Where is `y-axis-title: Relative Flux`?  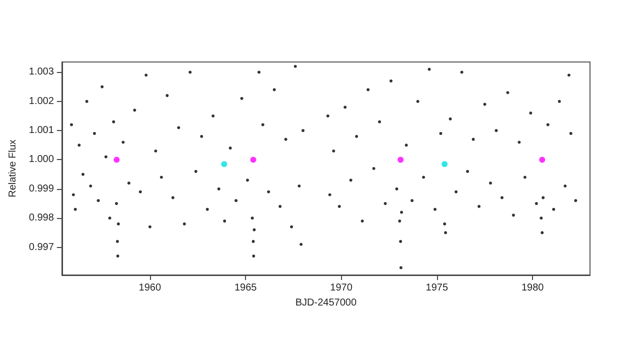
y-axis-title: Relative Flux is located at coordinates (13, 169).